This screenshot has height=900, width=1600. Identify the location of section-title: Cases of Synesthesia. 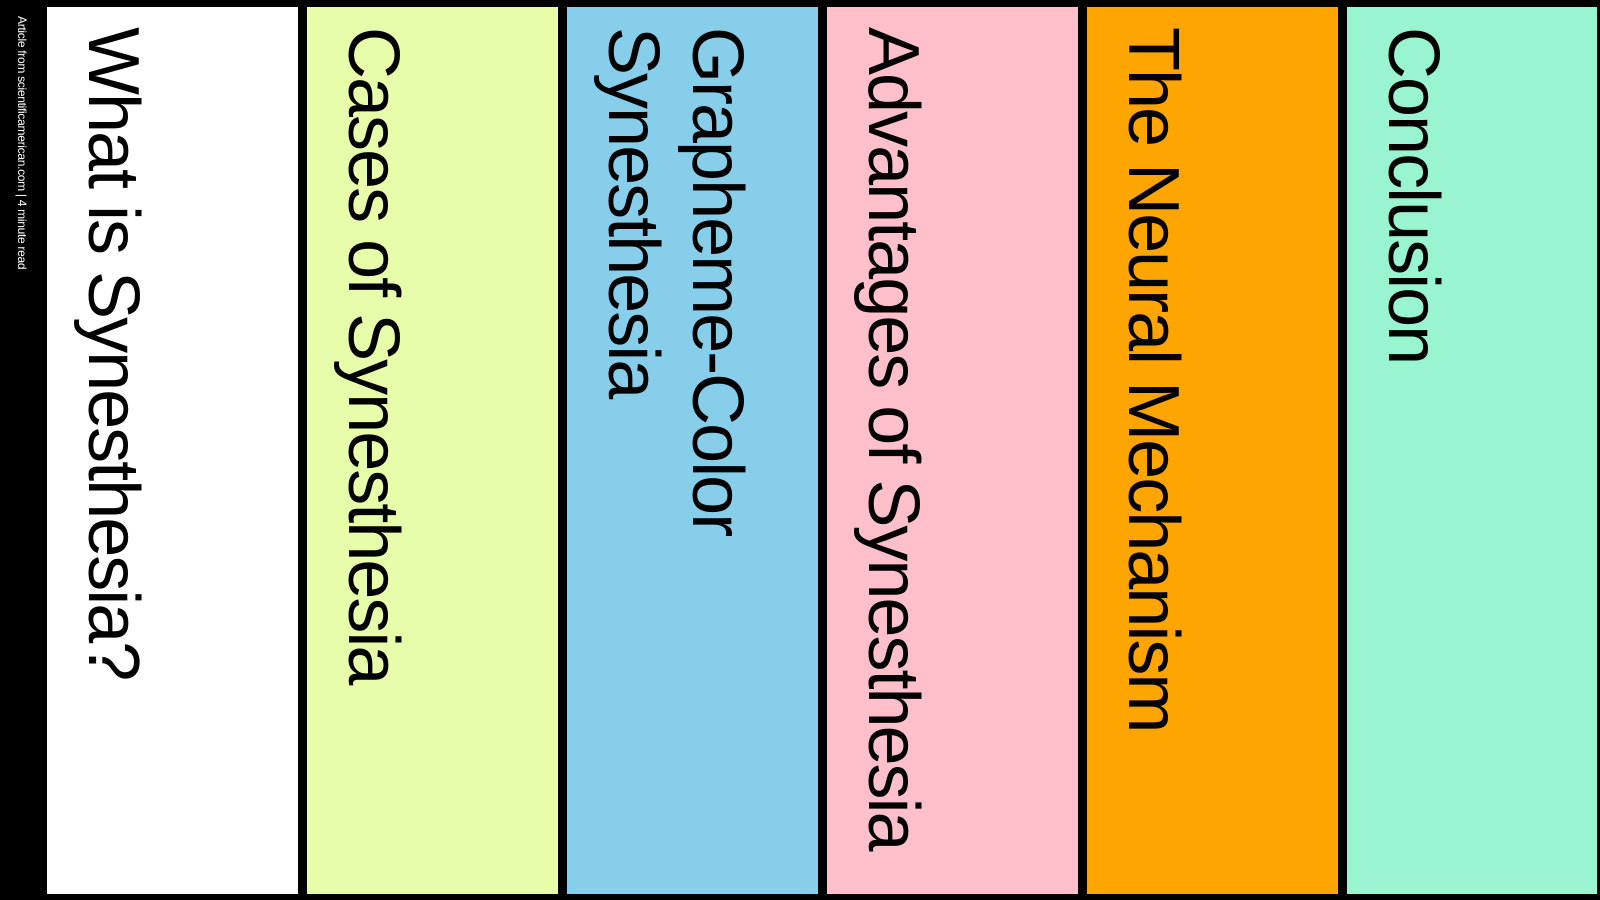
(373, 355).